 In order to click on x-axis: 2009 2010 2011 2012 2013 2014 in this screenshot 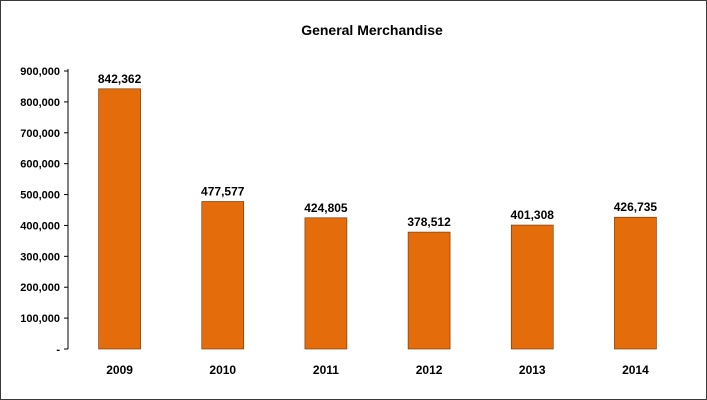, I will do `click(377, 370)`.